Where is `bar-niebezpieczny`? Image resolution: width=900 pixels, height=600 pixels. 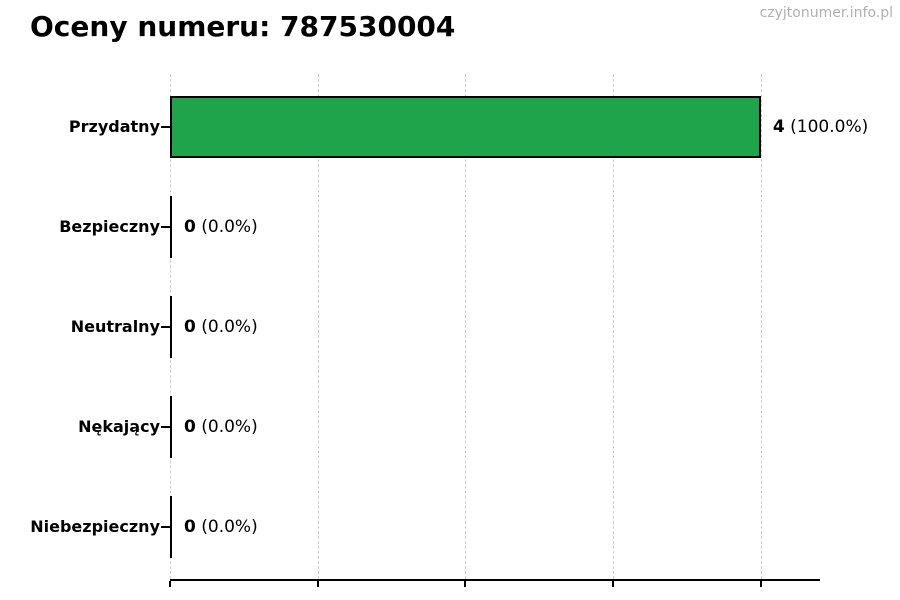 bar-niebezpieczny is located at coordinates (171, 527).